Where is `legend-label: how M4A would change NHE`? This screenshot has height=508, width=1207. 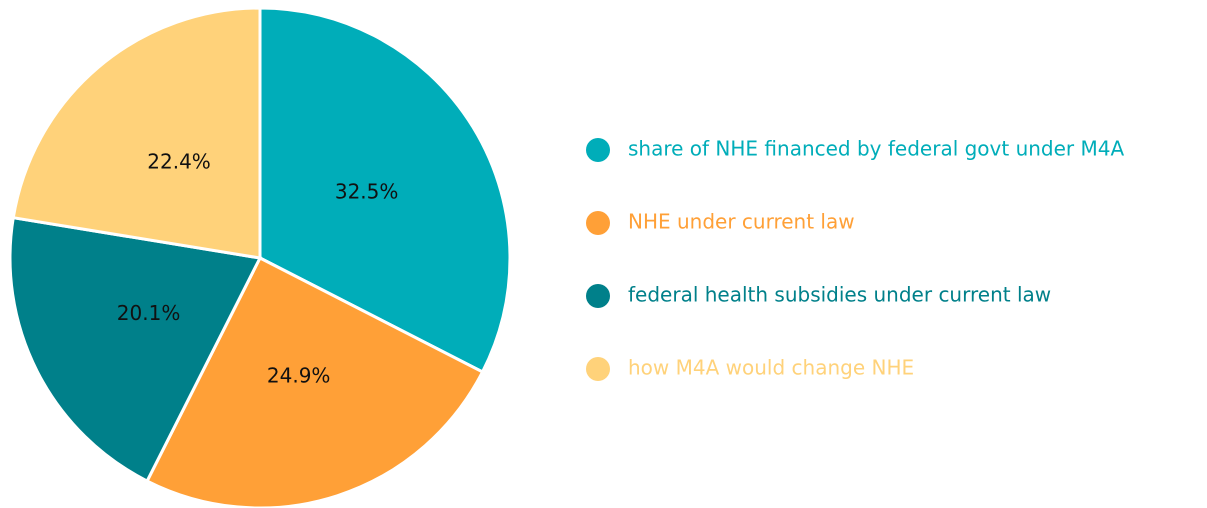
legend-label: how M4A would change NHE is located at coordinates (771, 368).